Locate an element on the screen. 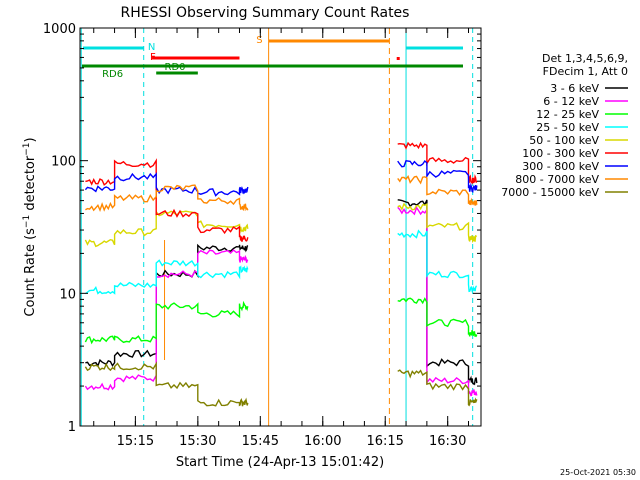 This screenshot has width=640, height=480. legend-header-line: Det 1,3,4,5,6,9, is located at coordinates (585, 58).